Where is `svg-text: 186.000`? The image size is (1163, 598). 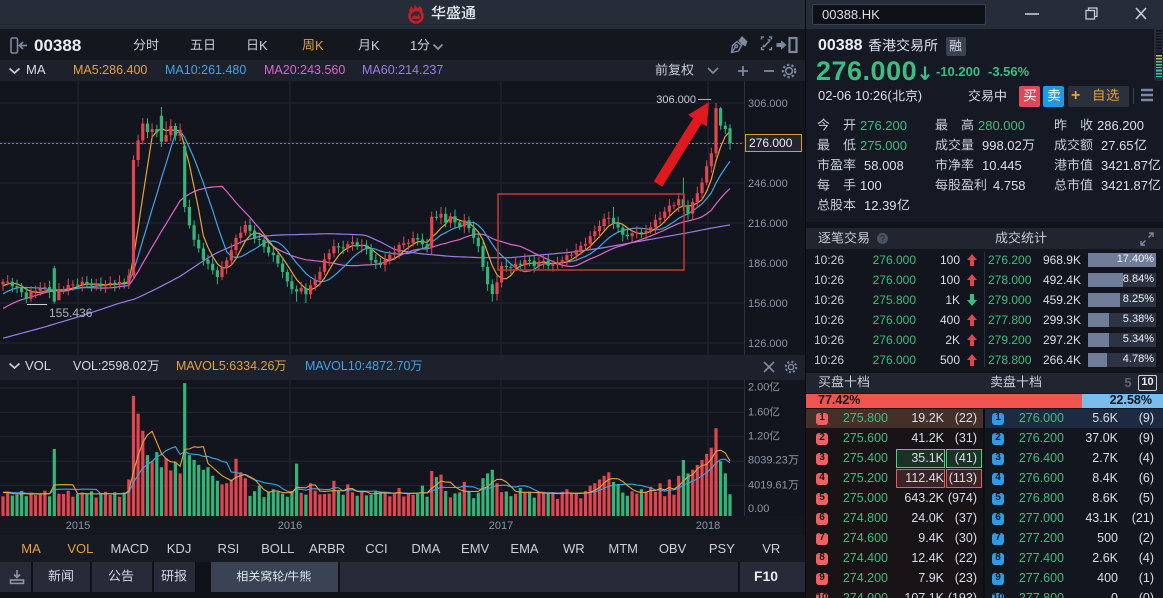
svg-text: 186.000 is located at coordinates (768, 264).